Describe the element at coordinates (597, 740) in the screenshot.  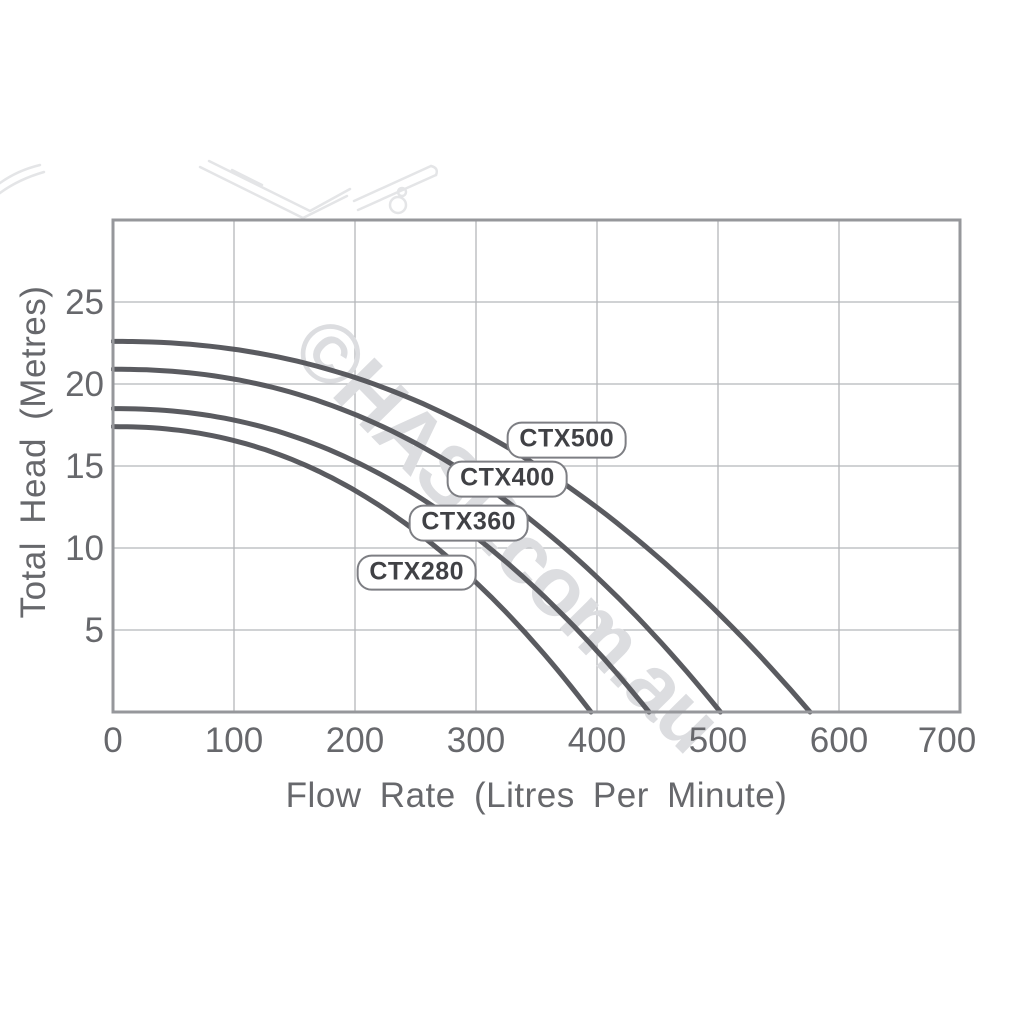
I see `x-tick-label: 400` at that location.